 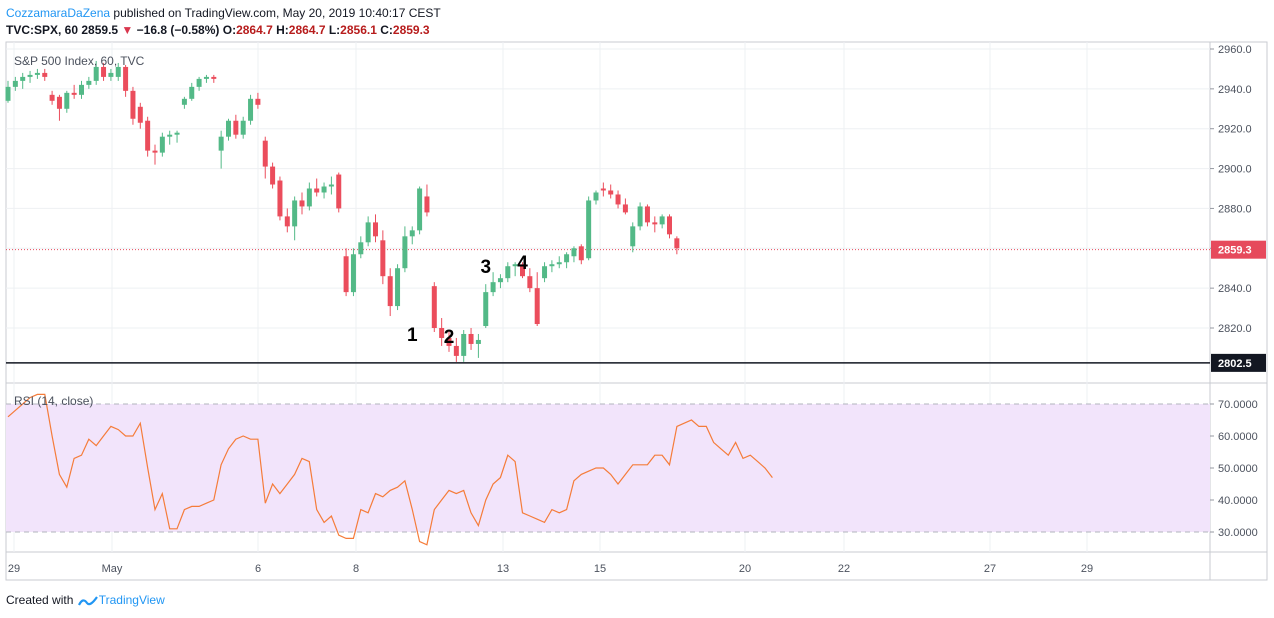 I want to click on x-tick-label: 22, so click(x=844, y=569).